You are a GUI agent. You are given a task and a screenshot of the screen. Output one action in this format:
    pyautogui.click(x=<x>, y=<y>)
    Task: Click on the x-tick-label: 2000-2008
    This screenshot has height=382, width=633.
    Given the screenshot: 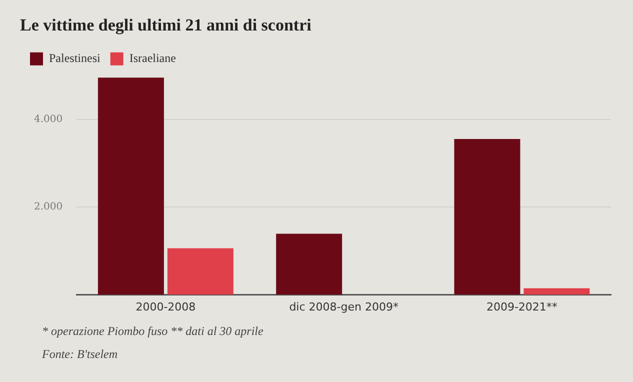 What is the action you would take?
    pyautogui.click(x=166, y=307)
    